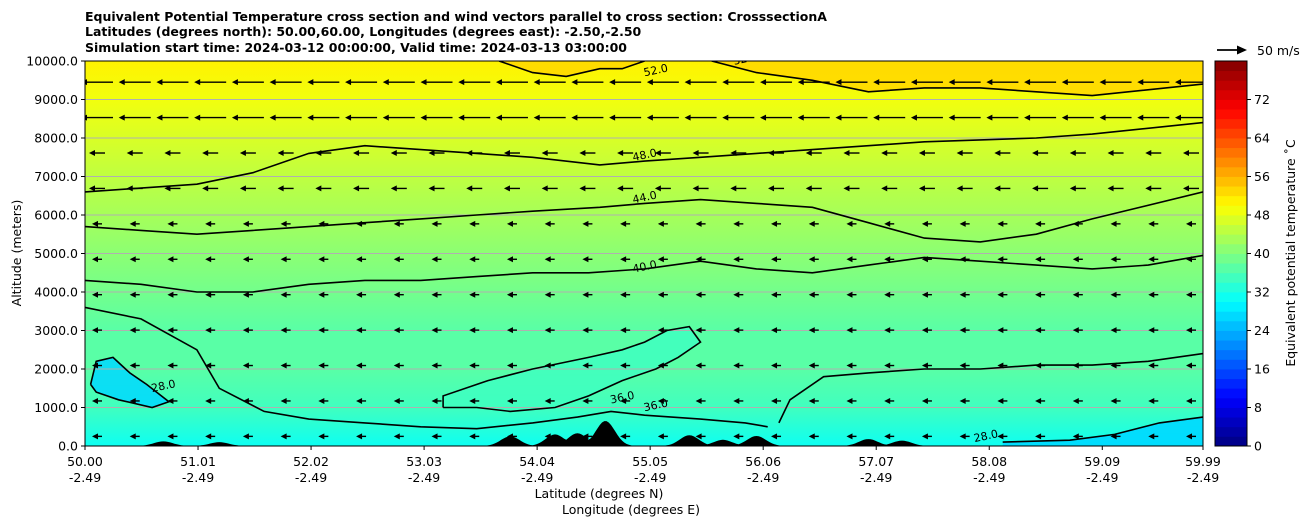  What do you see at coordinates (655, 71) in the screenshot?
I see `contour-label: 52.0` at bounding box center [655, 71].